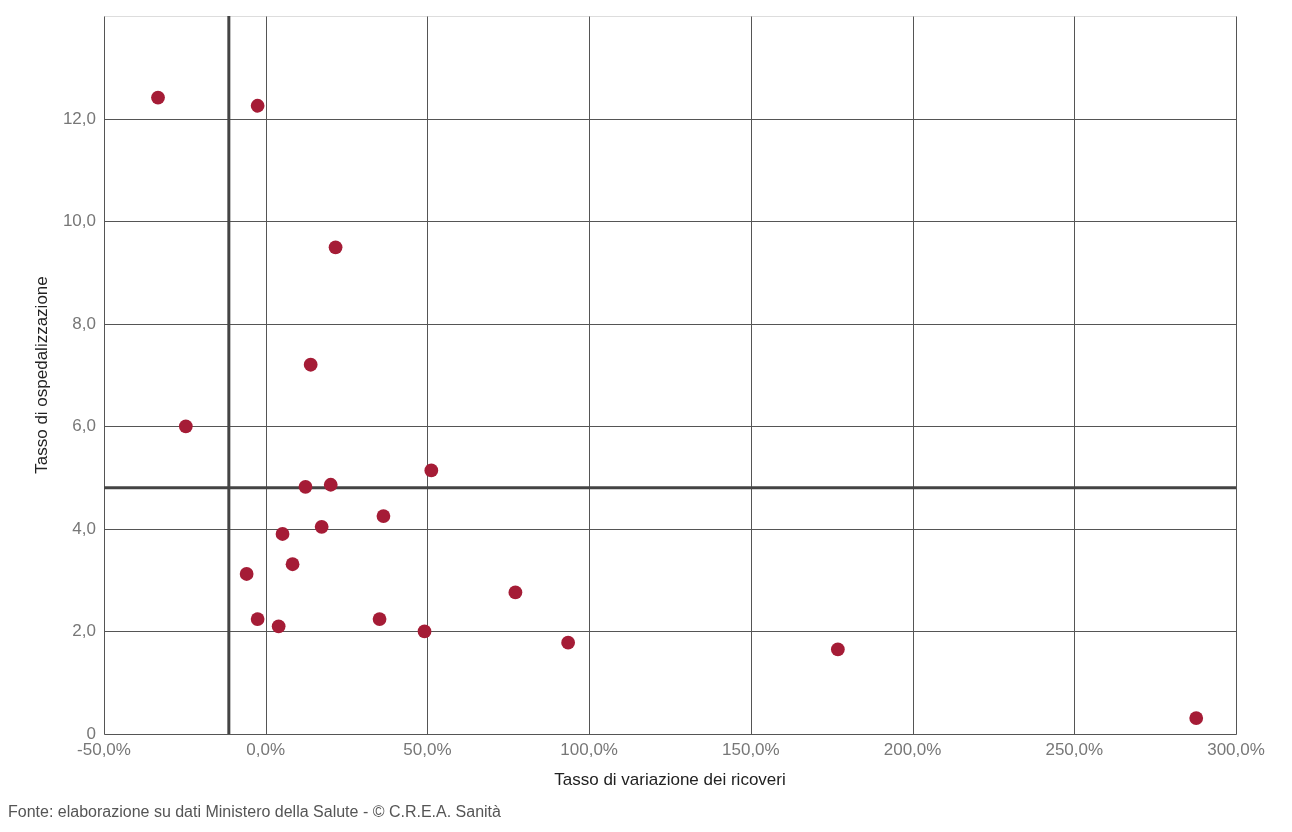  I want to click on x-axis-title: Tasso di variazione dei ricoveri, so click(670, 779).